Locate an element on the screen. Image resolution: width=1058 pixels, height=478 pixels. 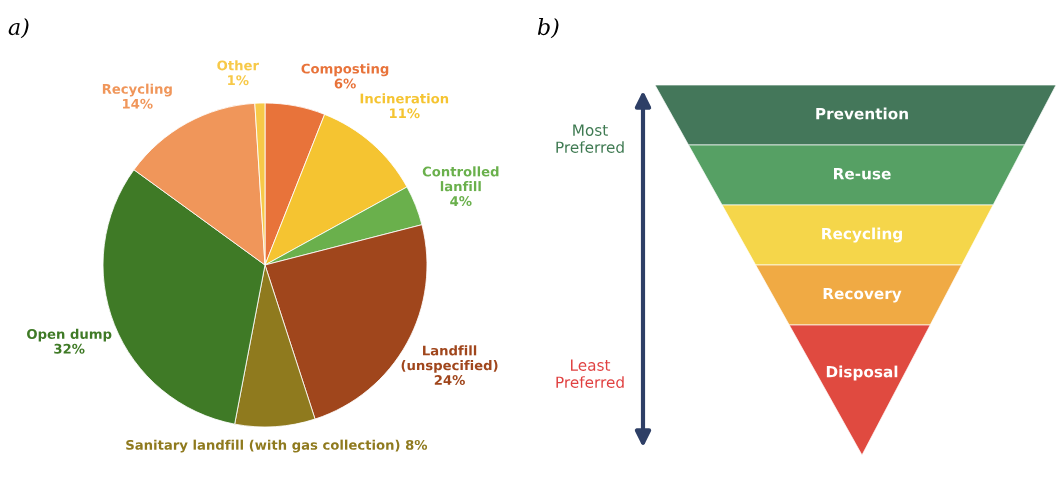
category-label: Re-use is located at coordinates (862, 174).